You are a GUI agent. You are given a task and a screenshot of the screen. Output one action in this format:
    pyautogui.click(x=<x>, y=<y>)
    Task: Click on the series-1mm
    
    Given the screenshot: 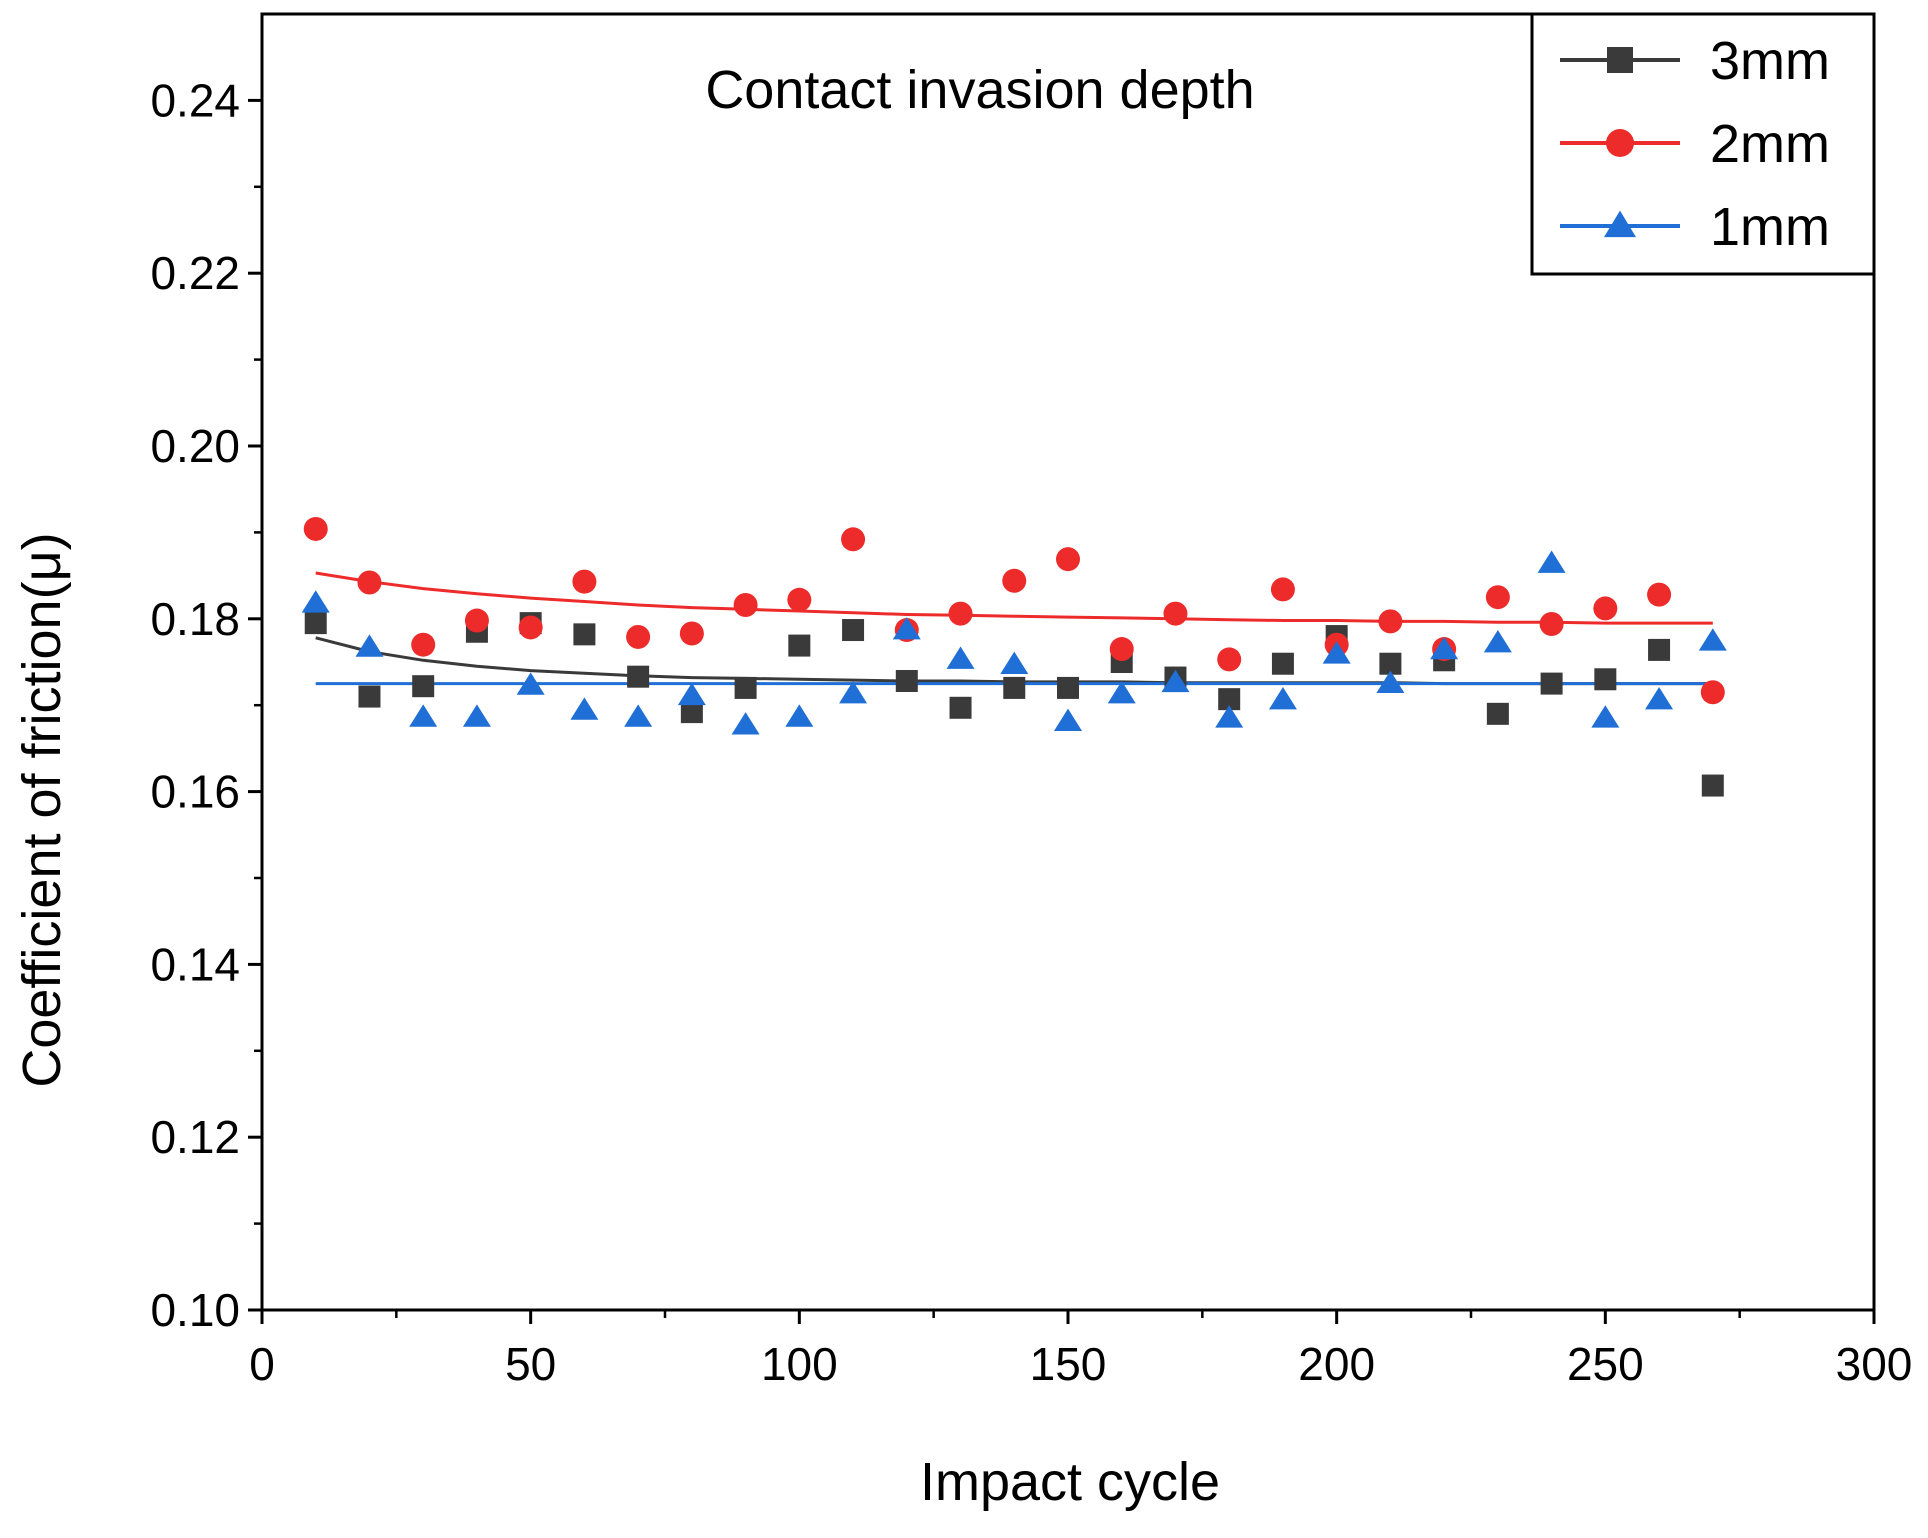 What is the action you would take?
    pyautogui.click(x=1014, y=642)
    